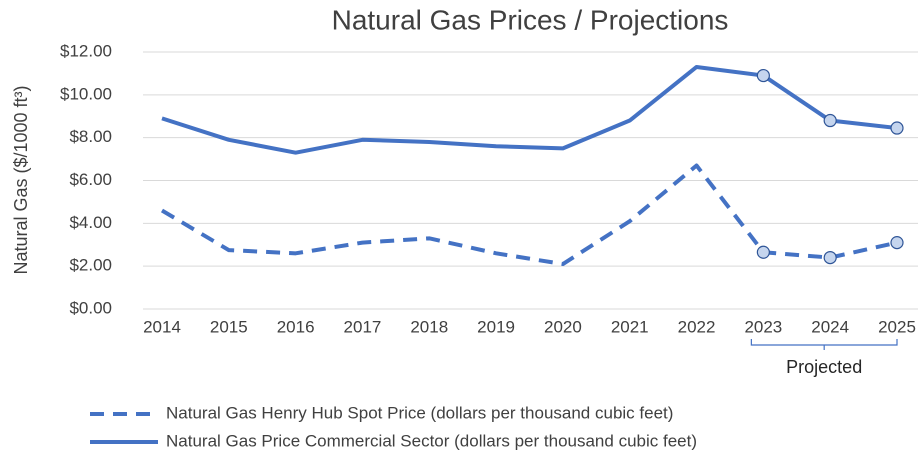  What do you see at coordinates (90, 265) in the screenshot?
I see `y-tick-label: $2.00` at bounding box center [90, 265].